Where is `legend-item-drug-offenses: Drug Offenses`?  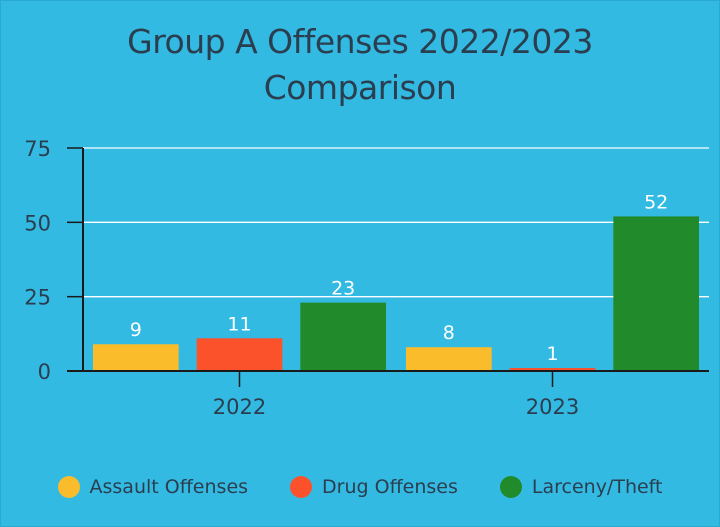
legend-item-drug-offenses: Drug Offenses is located at coordinates (374, 487).